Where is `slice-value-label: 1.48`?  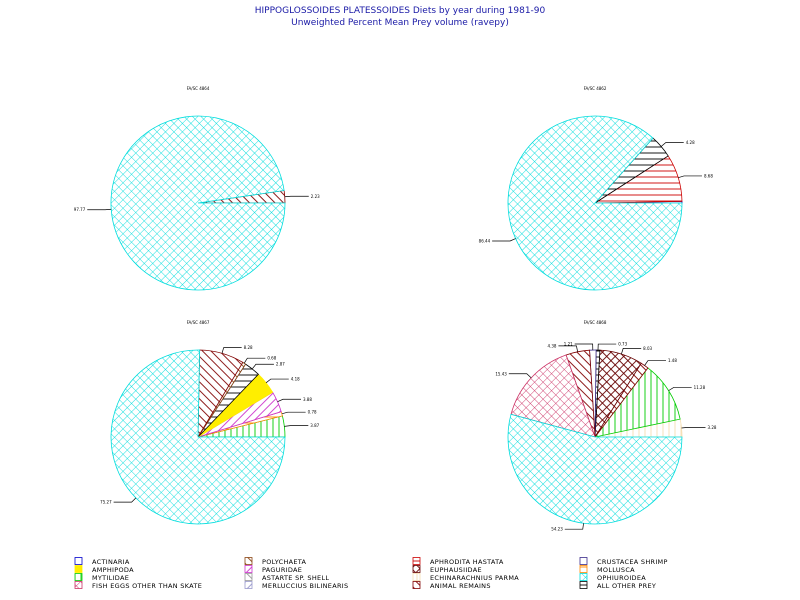
slice-value-label: 1.48 is located at coordinates (672, 360).